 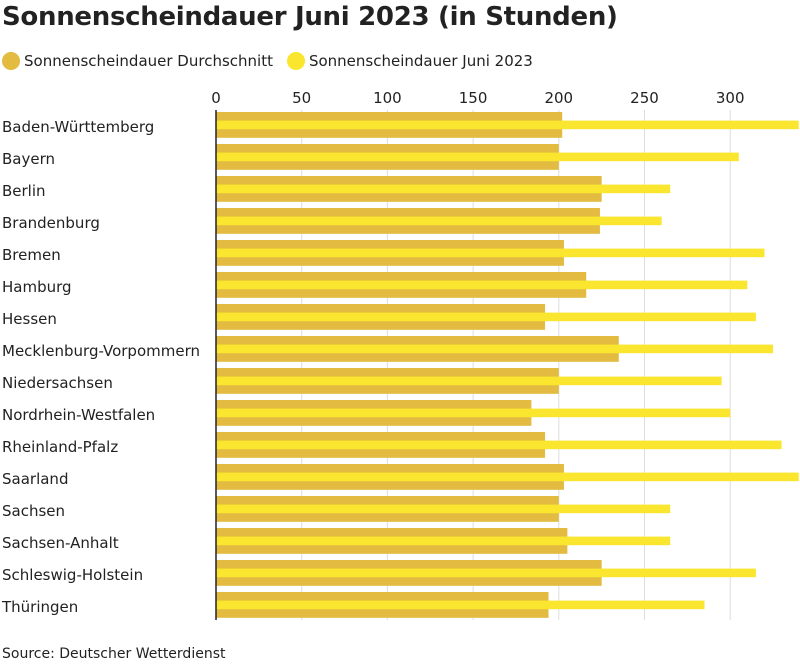 What do you see at coordinates (60, 543) in the screenshot?
I see `category-label: Sachsen-Anhalt` at bounding box center [60, 543].